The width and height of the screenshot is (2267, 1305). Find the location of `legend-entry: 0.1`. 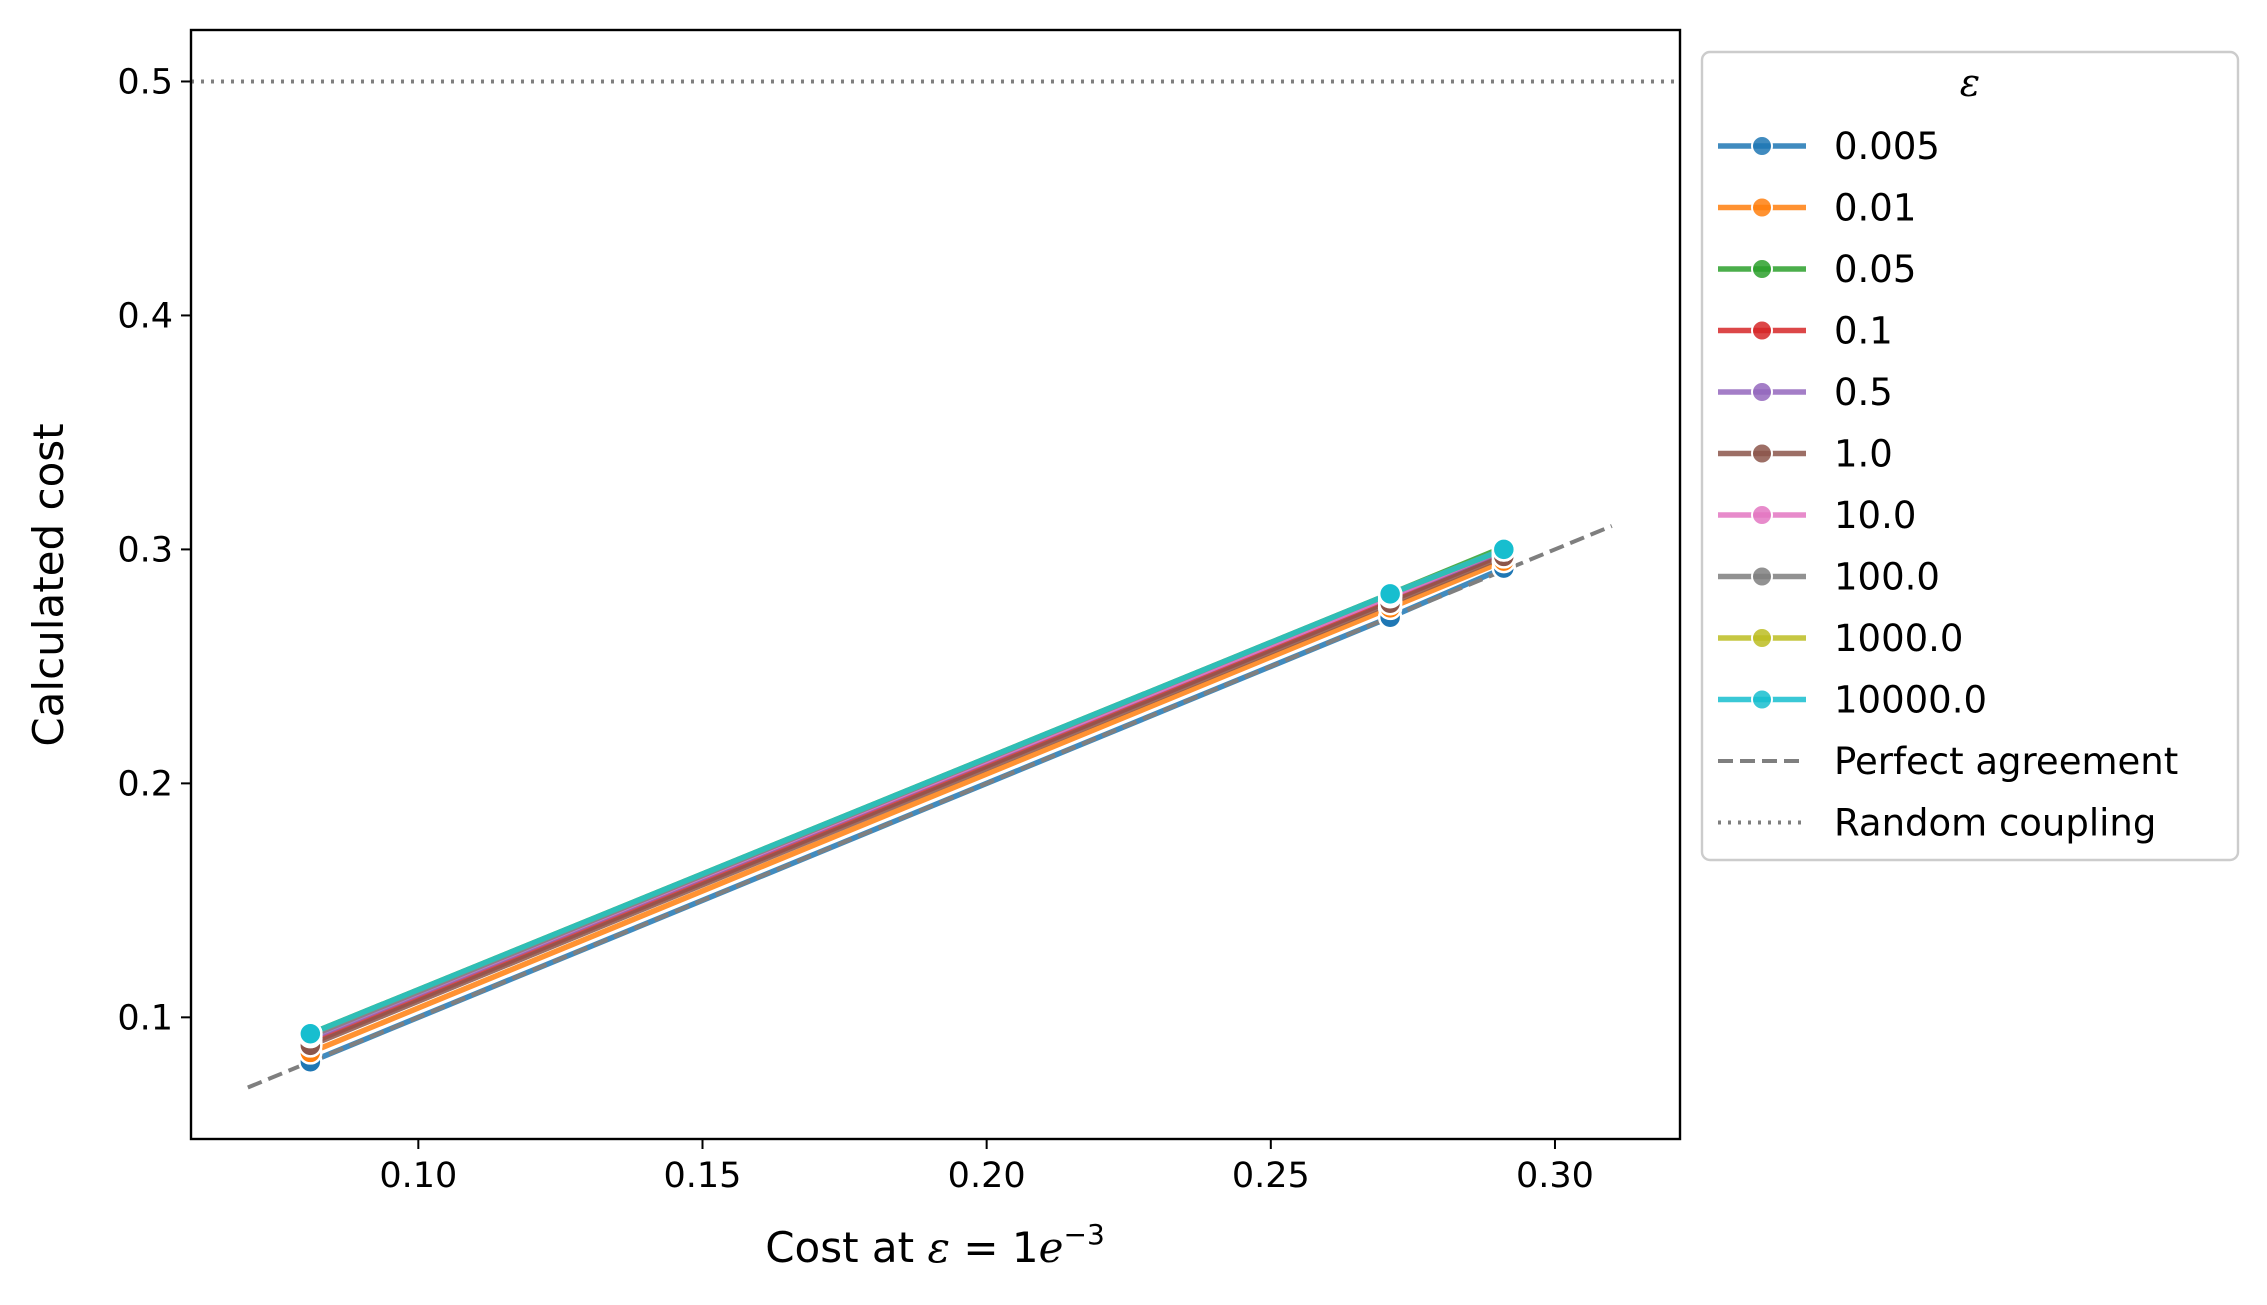

legend-entry: 0.1 is located at coordinates (1805, 331).